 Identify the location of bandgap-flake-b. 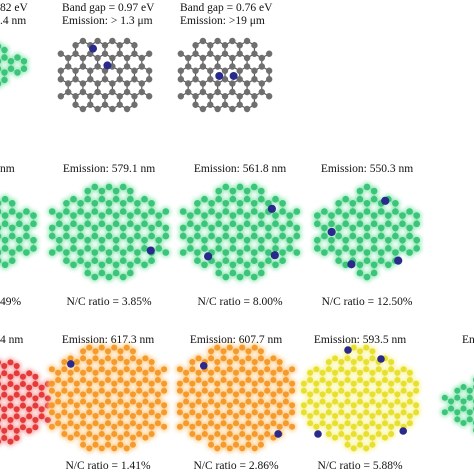
(105, 75).